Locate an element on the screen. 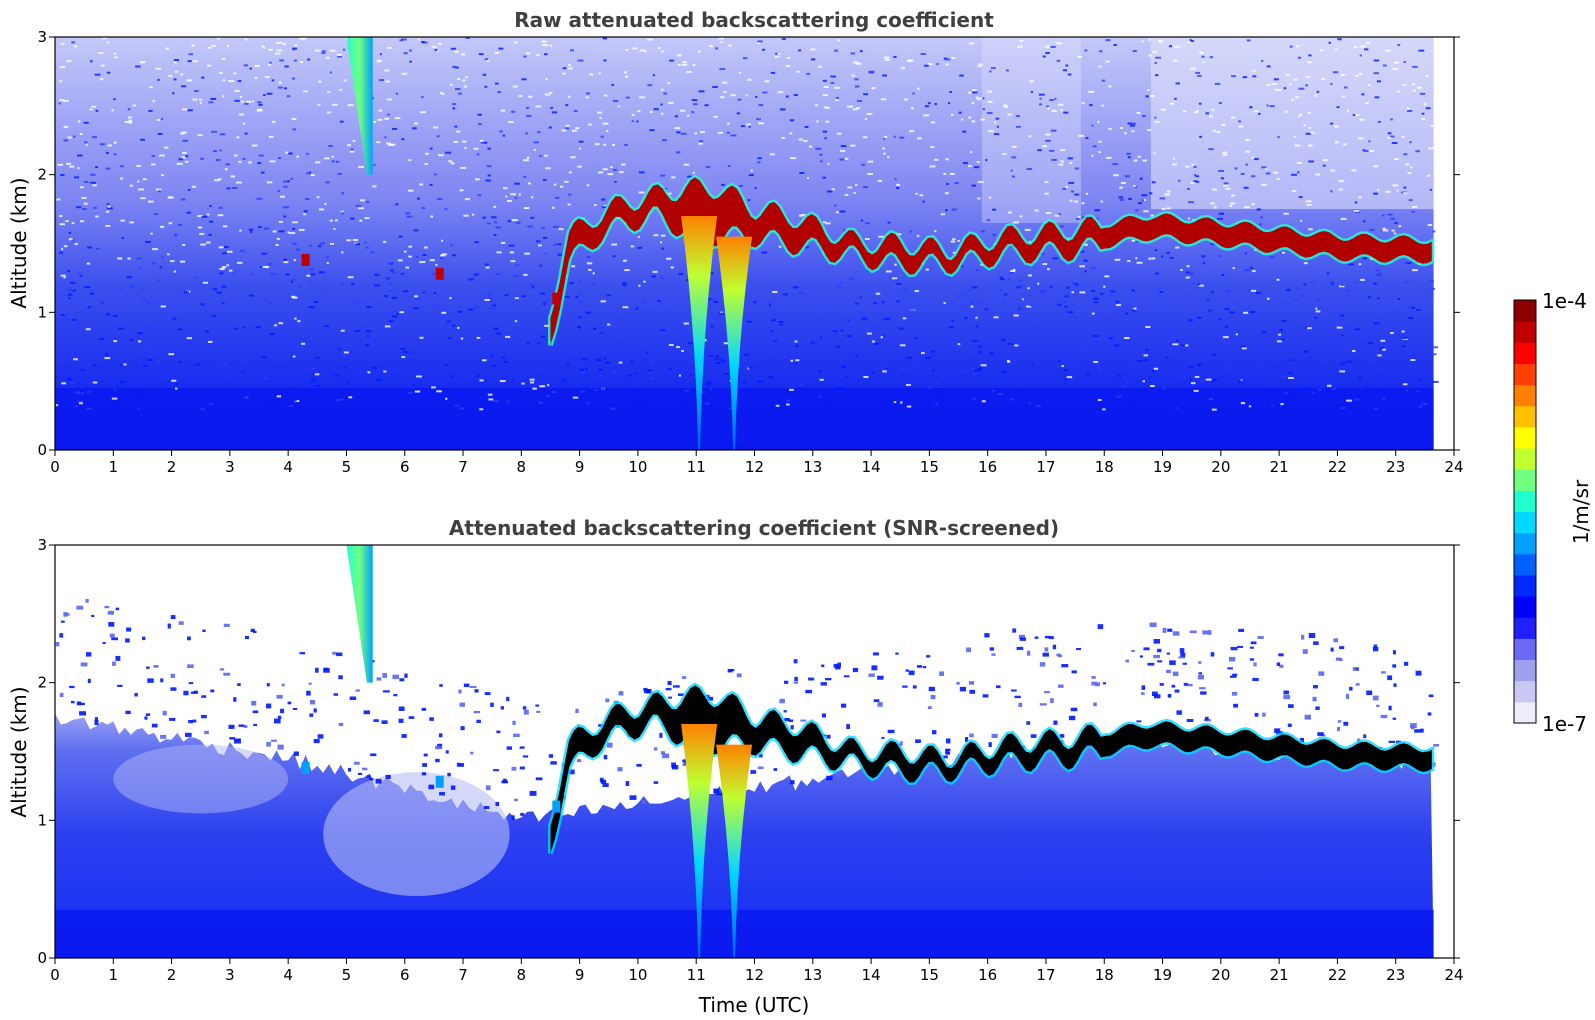  x-tick-label: 0 is located at coordinates (55, 467).